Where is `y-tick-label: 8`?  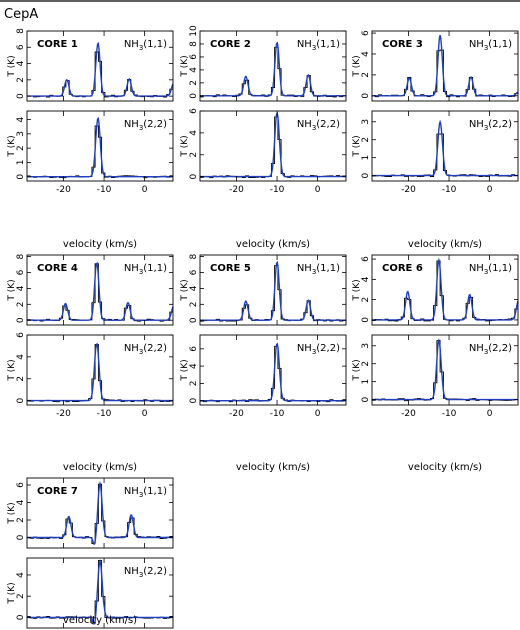 y-tick-label: 8 is located at coordinates (194, 44).